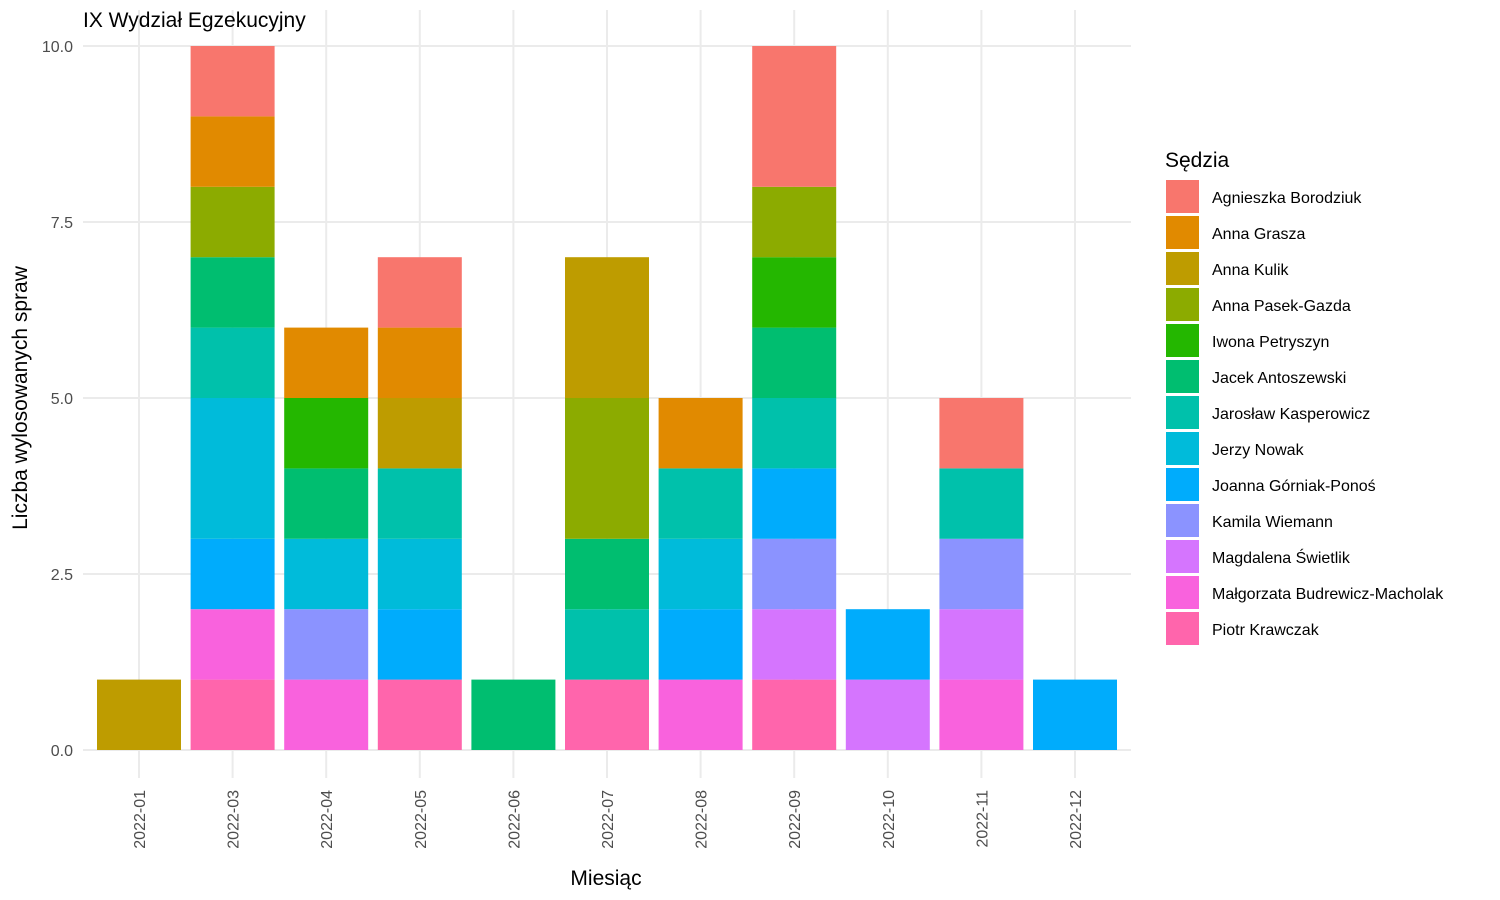 This screenshot has height=900, width=1500. I want to click on x-tick-label: 2022-09, so click(795, 819).